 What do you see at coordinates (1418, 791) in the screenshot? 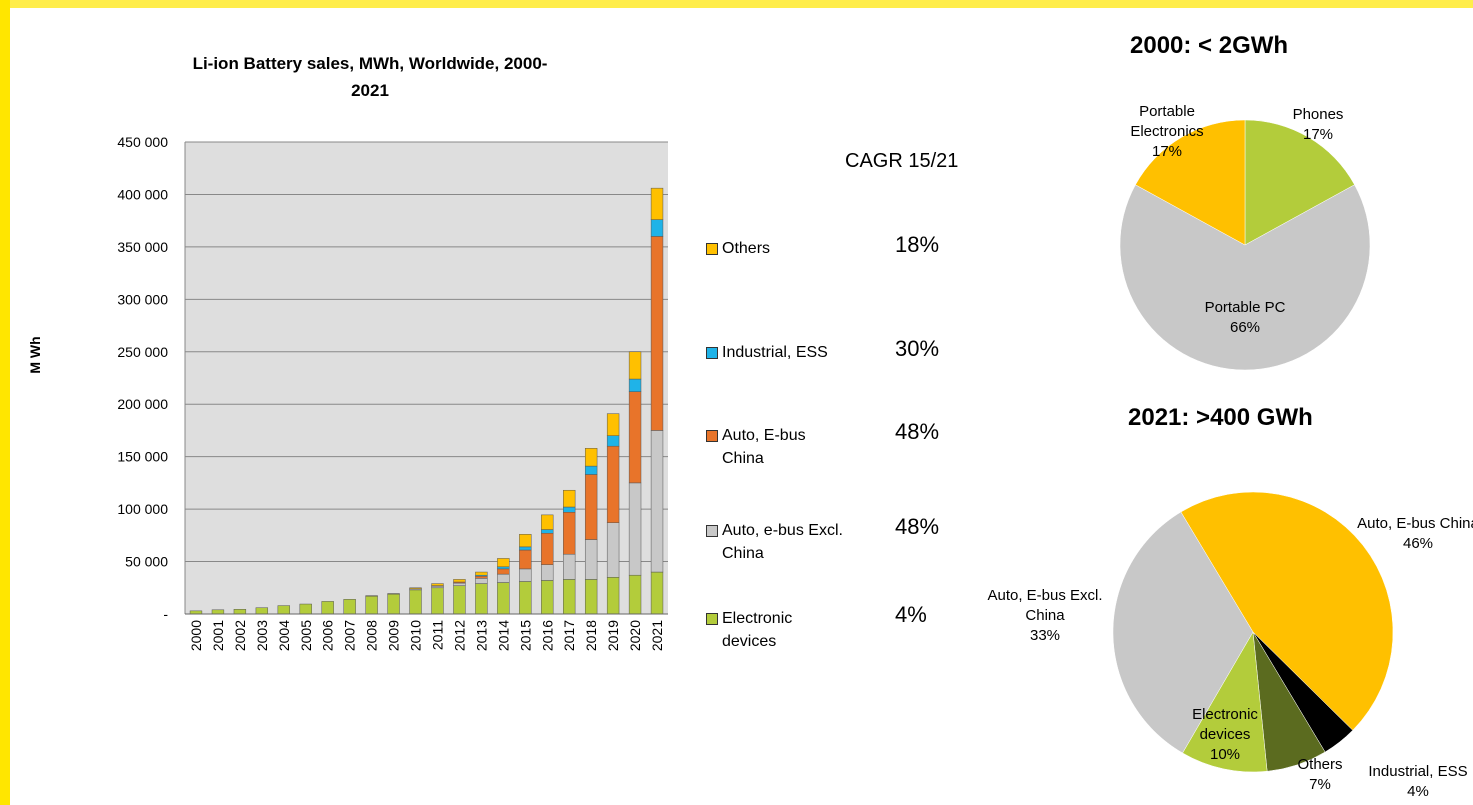
I see `slice-value: 4%` at bounding box center [1418, 791].